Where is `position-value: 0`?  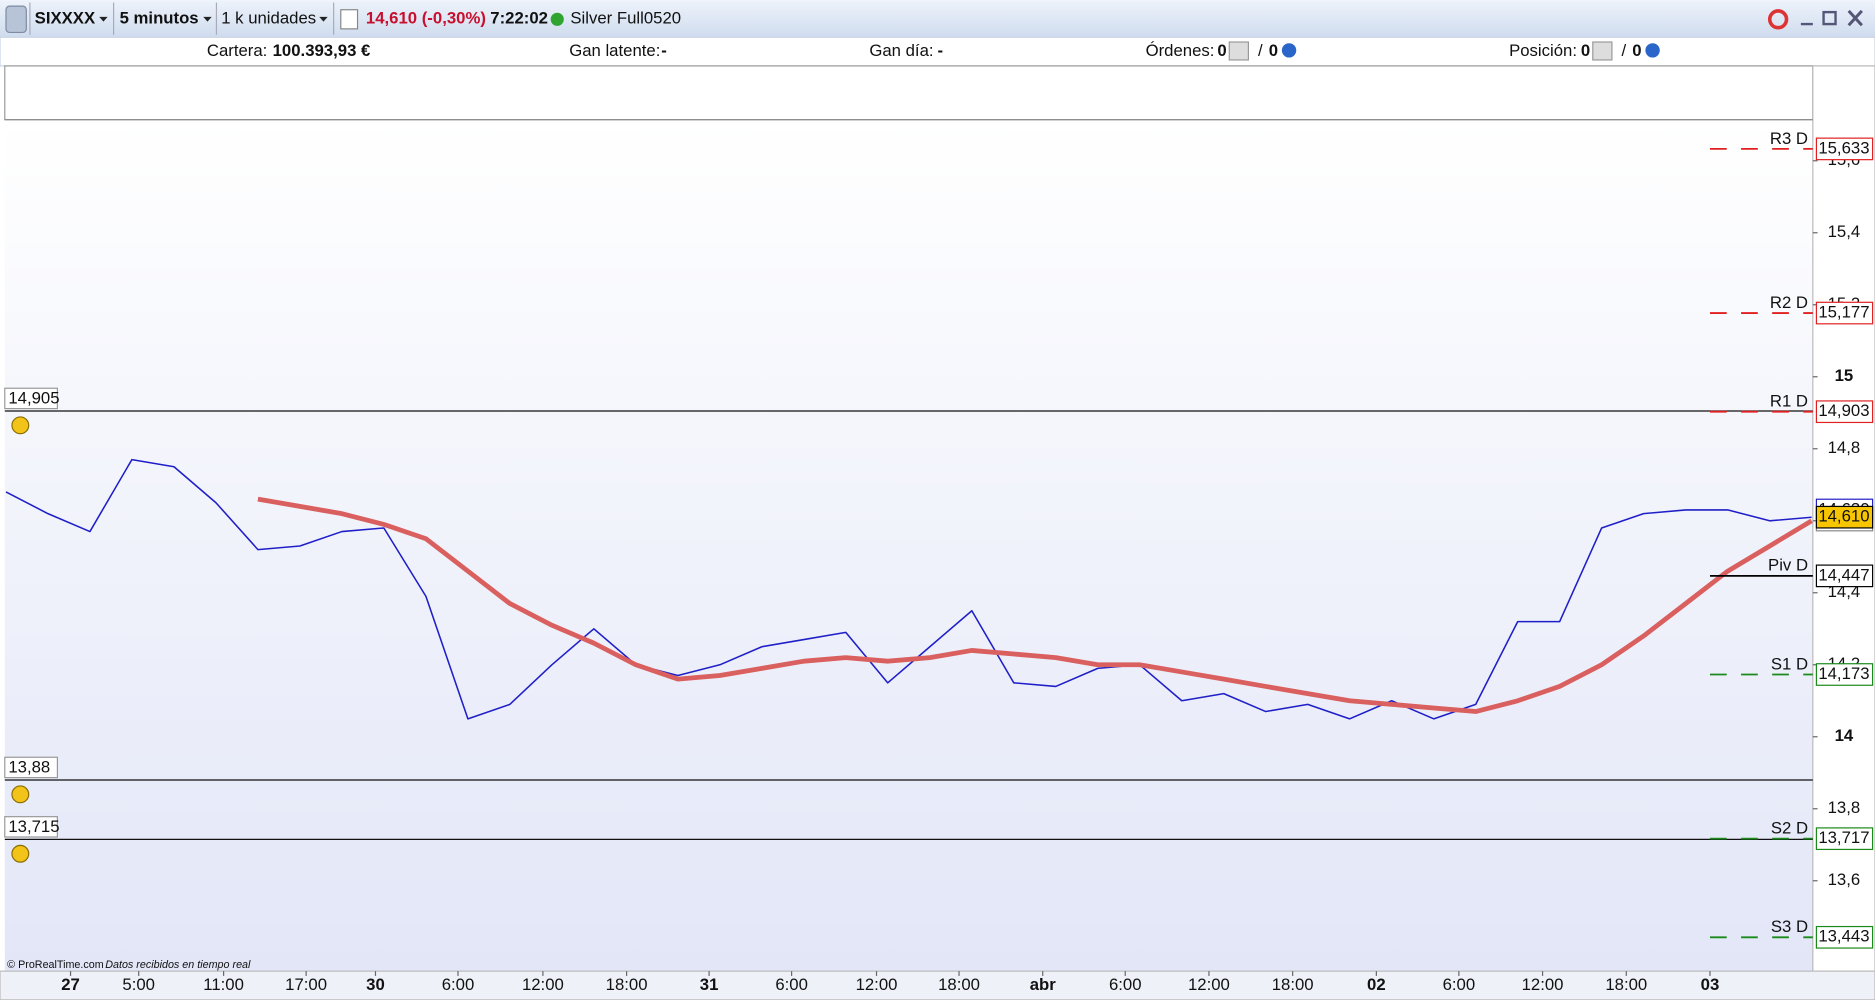 position-value: 0 is located at coordinates (1585, 50).